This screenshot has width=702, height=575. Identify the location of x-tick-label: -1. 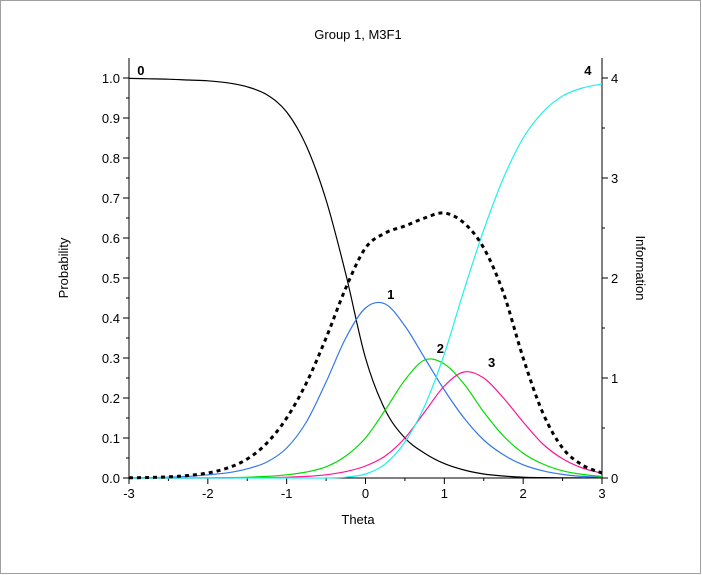
(287, 493).